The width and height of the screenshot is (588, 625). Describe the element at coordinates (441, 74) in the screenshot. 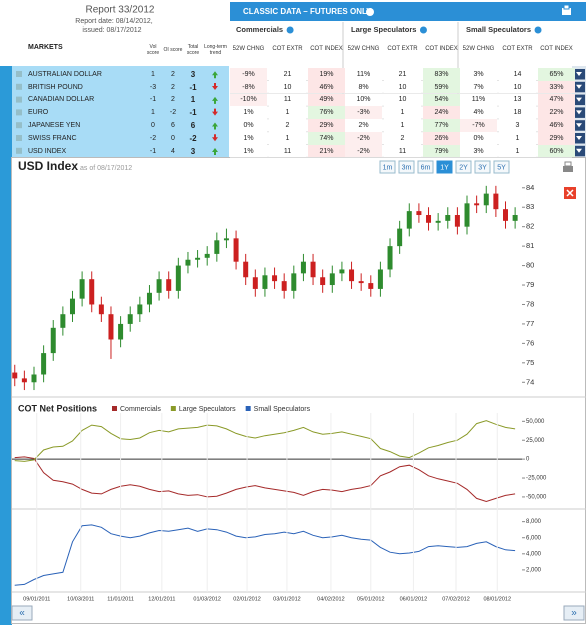

I see `table-cell: 83%` at that location.